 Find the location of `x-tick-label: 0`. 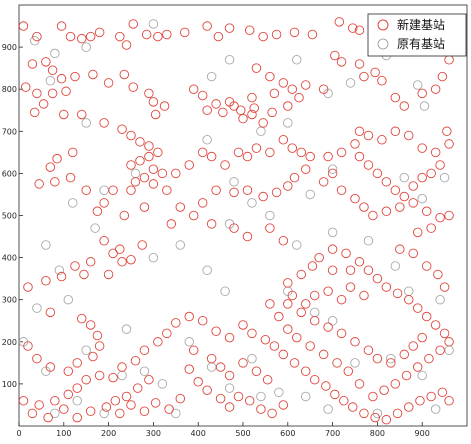

x-tick-label: 0 is located at coordinates (18, 433).